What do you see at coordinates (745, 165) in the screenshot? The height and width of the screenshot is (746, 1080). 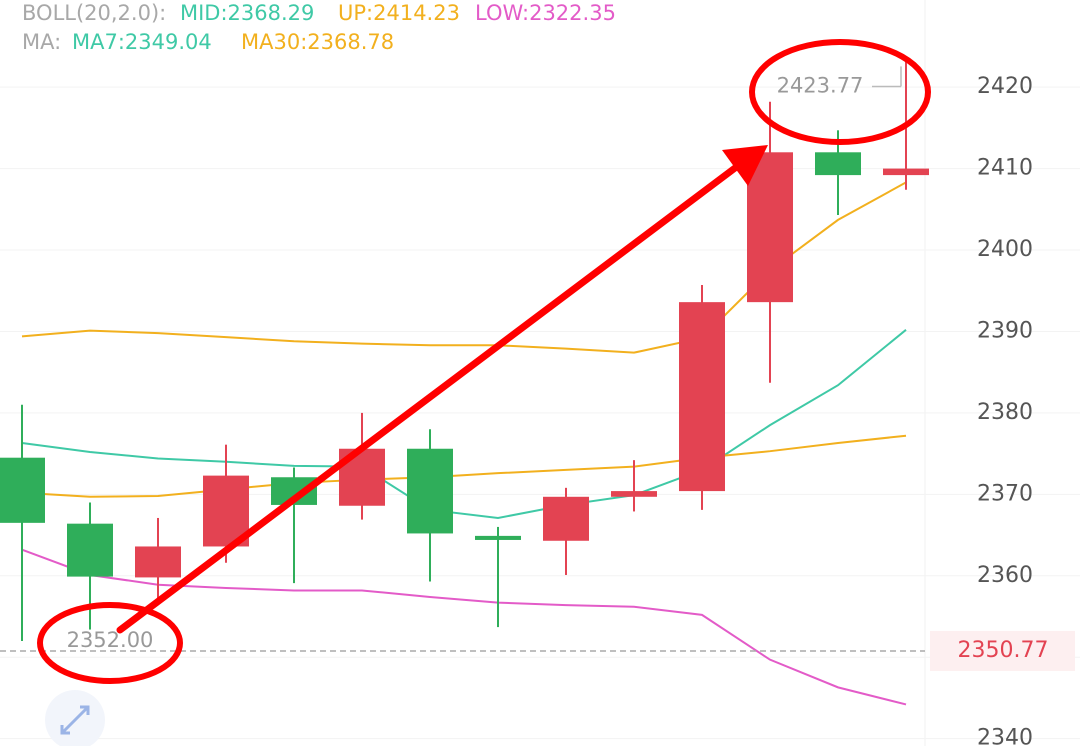 I see `annotation-arrowhead` at bounding box center [745, 165].